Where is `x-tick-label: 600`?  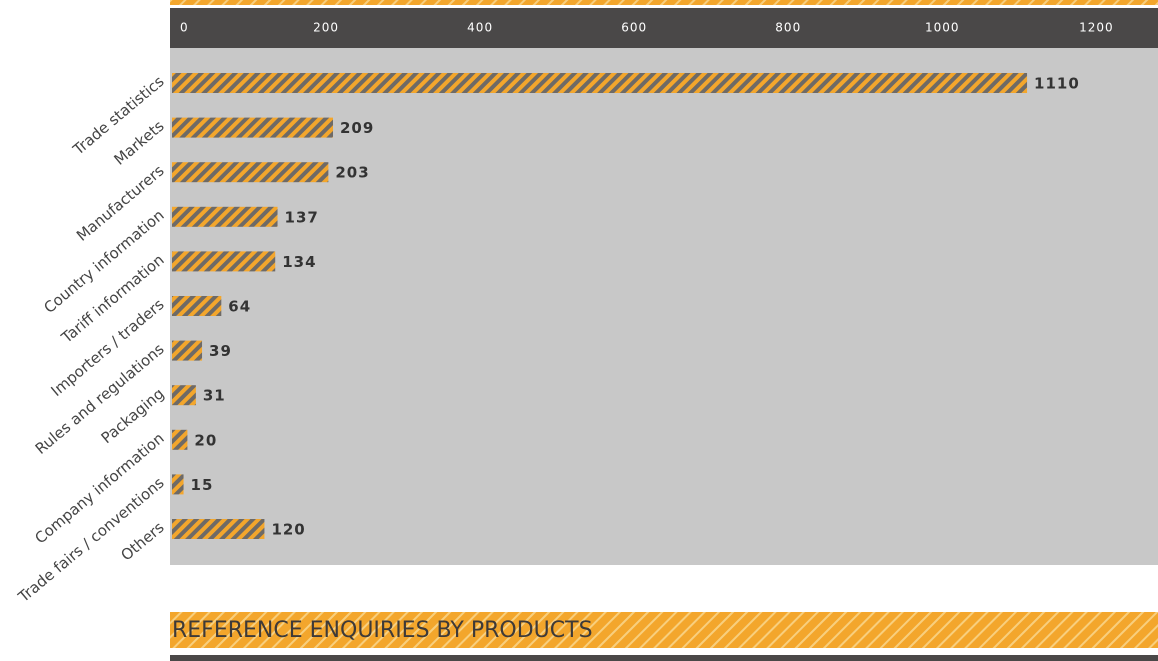
x-tick-label: 600 is located at coordinates (634, 28).